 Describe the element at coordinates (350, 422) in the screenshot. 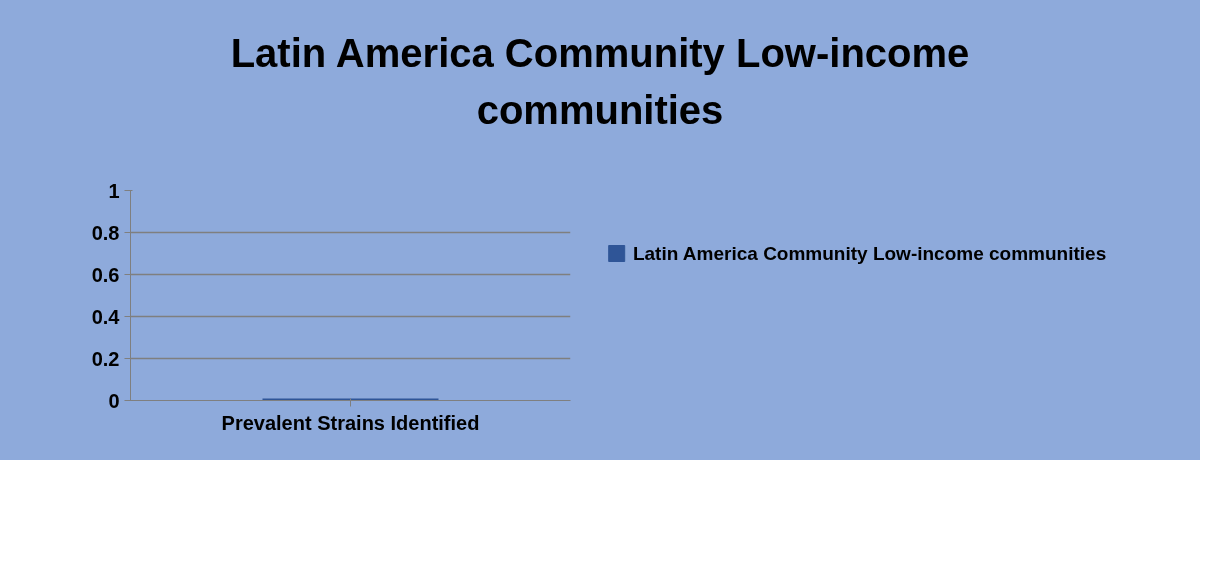

I see `x-tick-label: Prevalent Strains Identified` at that location.